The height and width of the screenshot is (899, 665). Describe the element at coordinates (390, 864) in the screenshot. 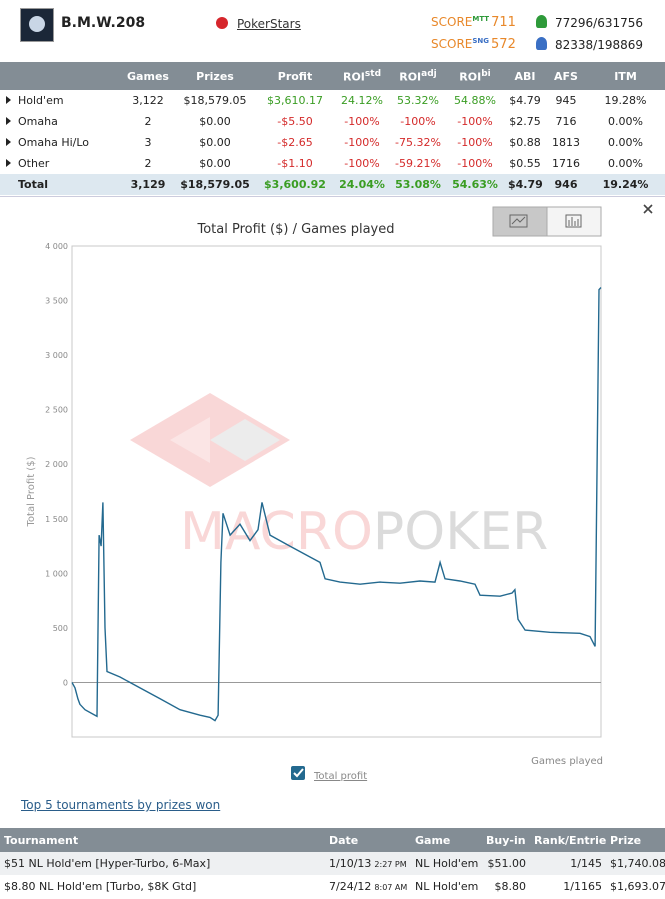

I see `time: 2:27 PM` at that location.